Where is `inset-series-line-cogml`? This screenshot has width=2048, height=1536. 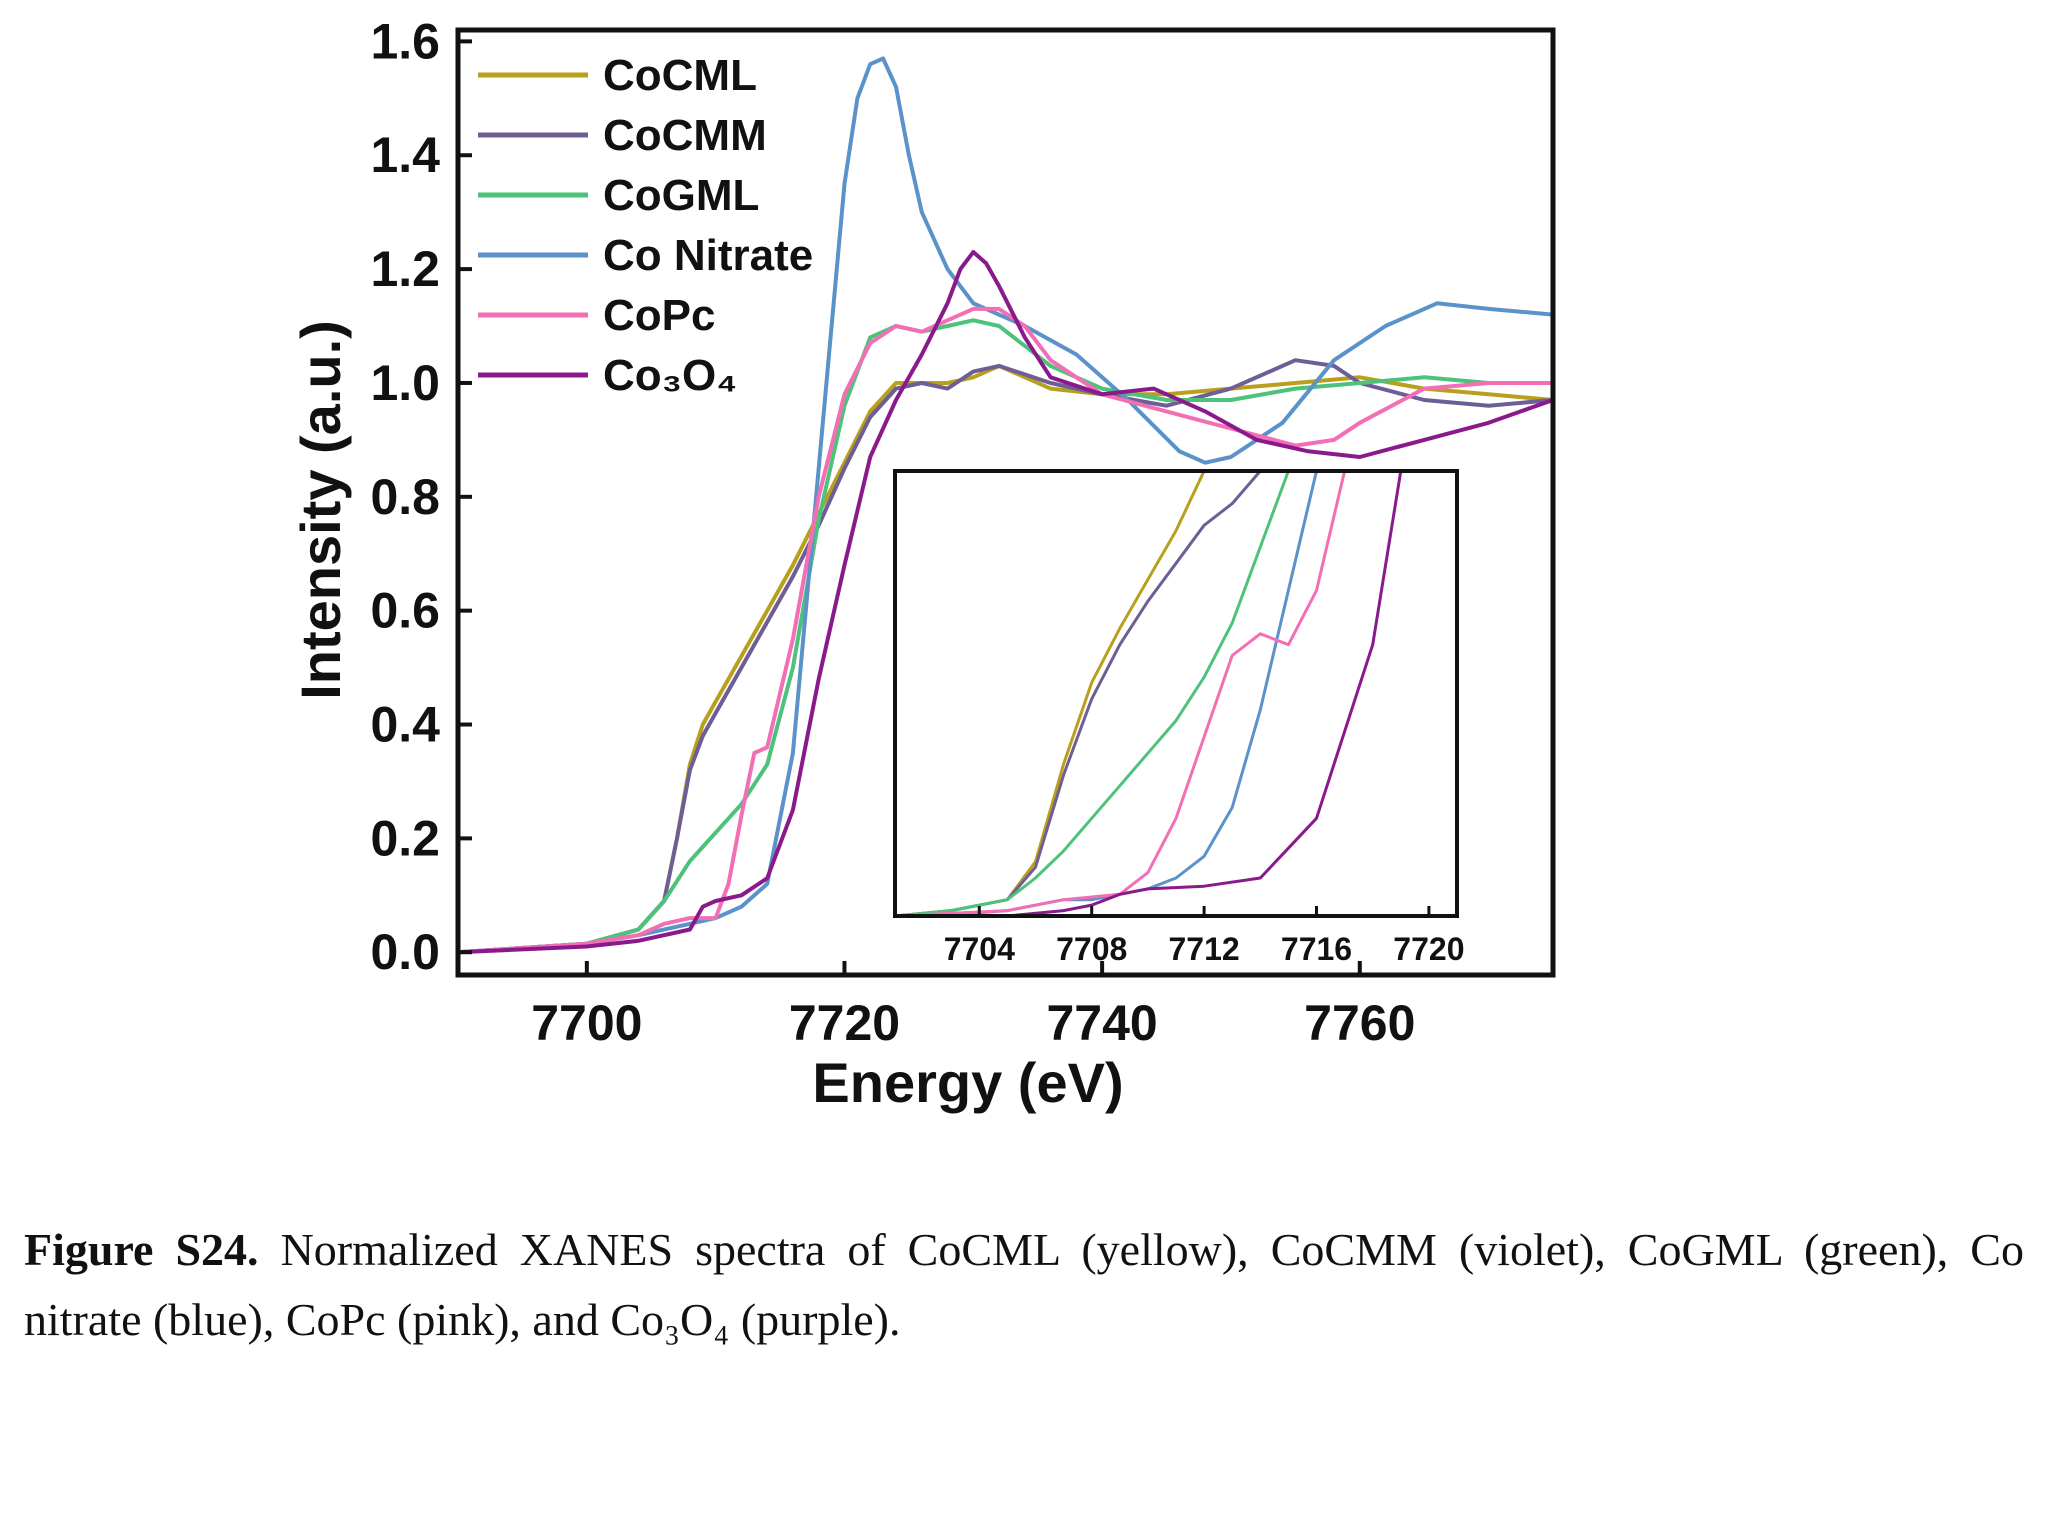
inset-series-line-cogml is located at coordinates (1092, 693).